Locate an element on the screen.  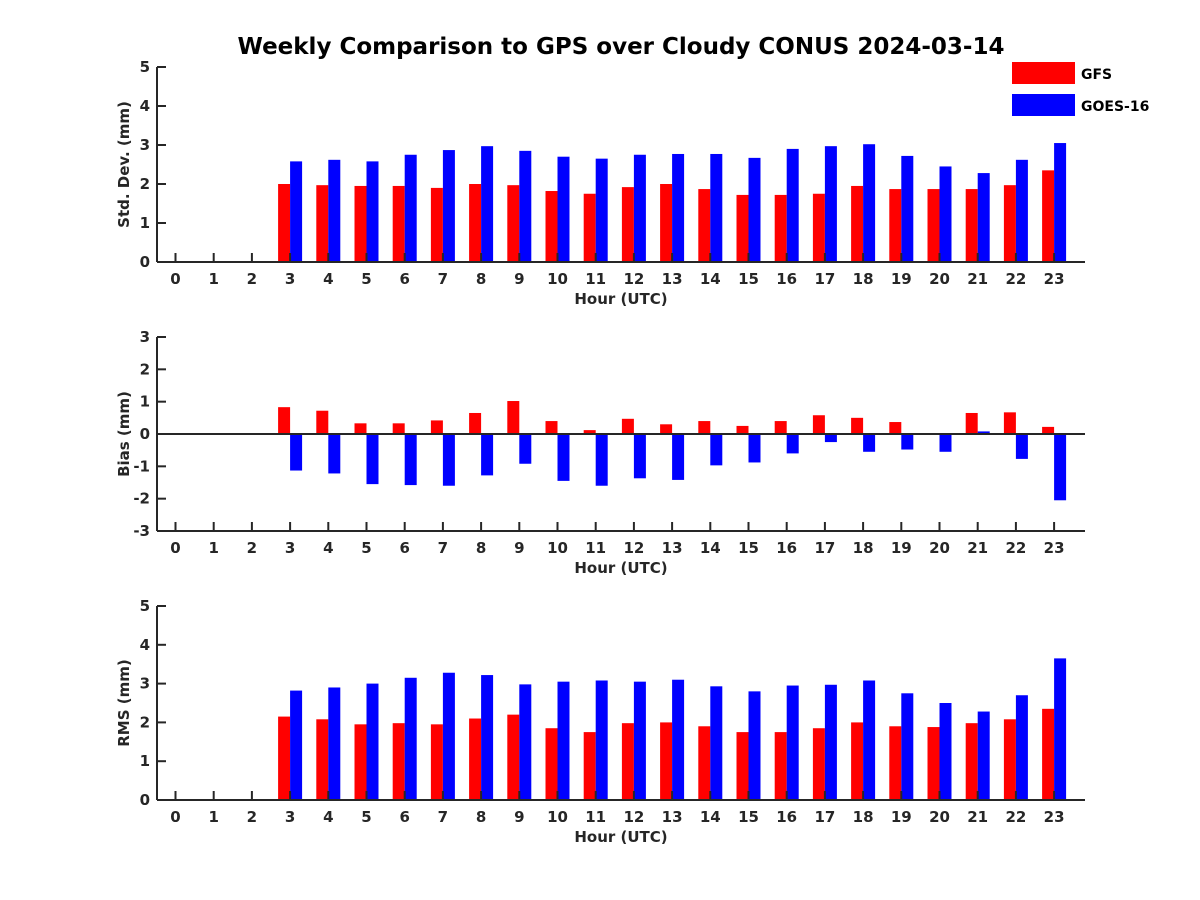
std-dev-xlabel: Hour (UTC) is located at coordinates (620, 299).